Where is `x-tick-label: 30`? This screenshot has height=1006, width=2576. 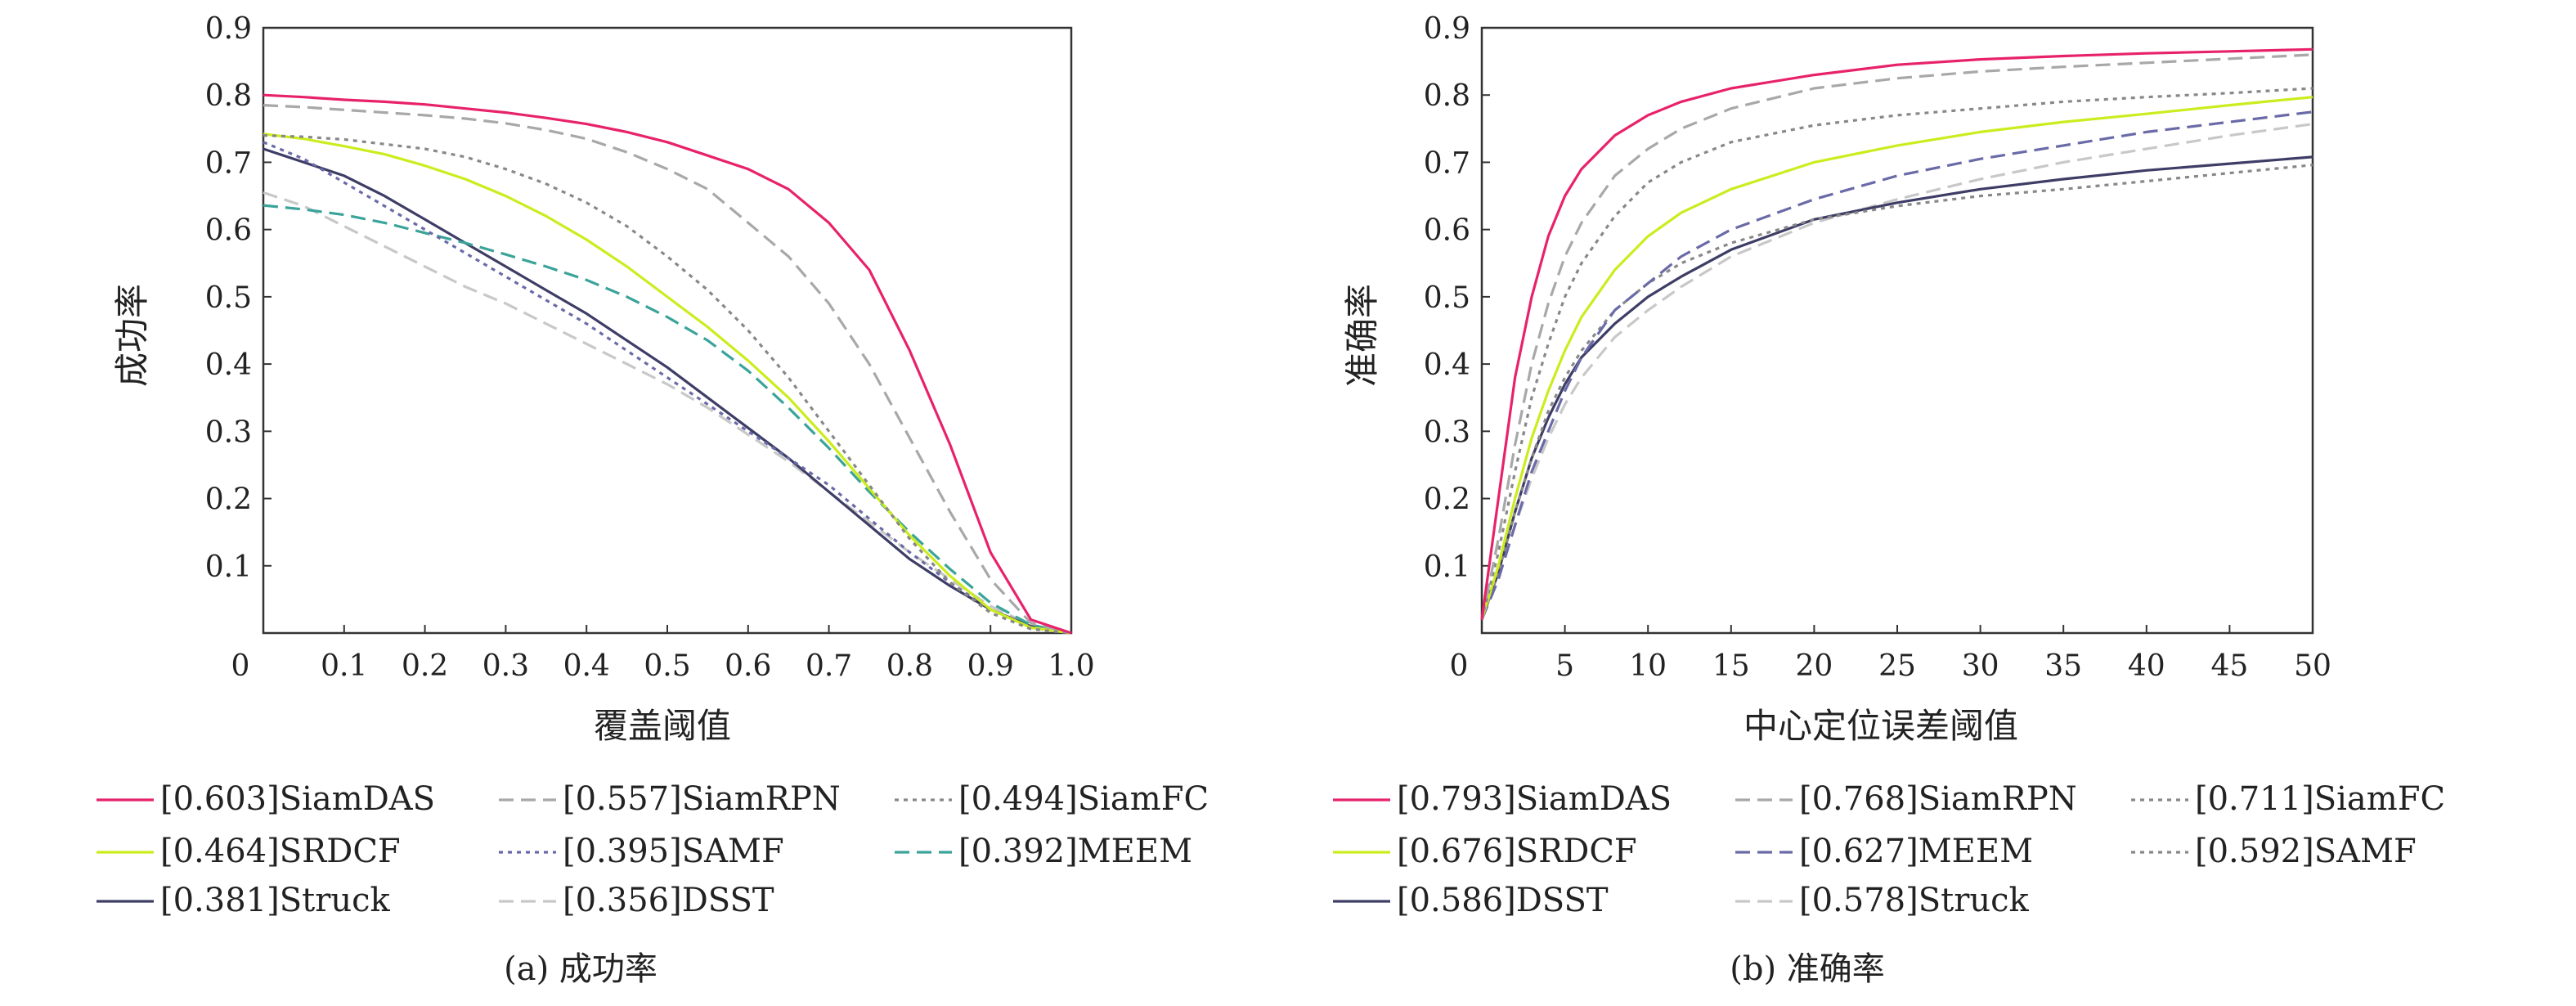 x-tick-label: 30 is located at coordinates (1981, 666).